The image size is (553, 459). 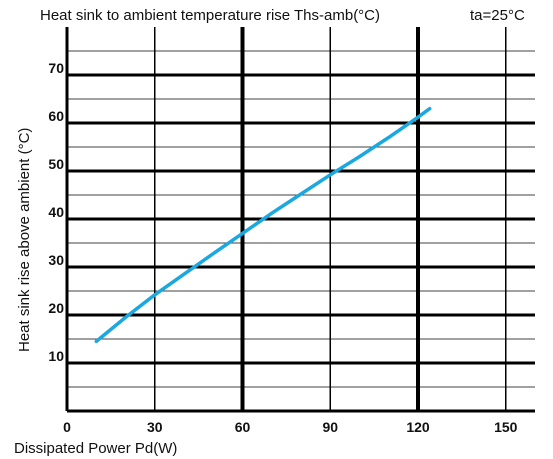 I want to click on x-tick-label: 90, so click(x=330, y=427).